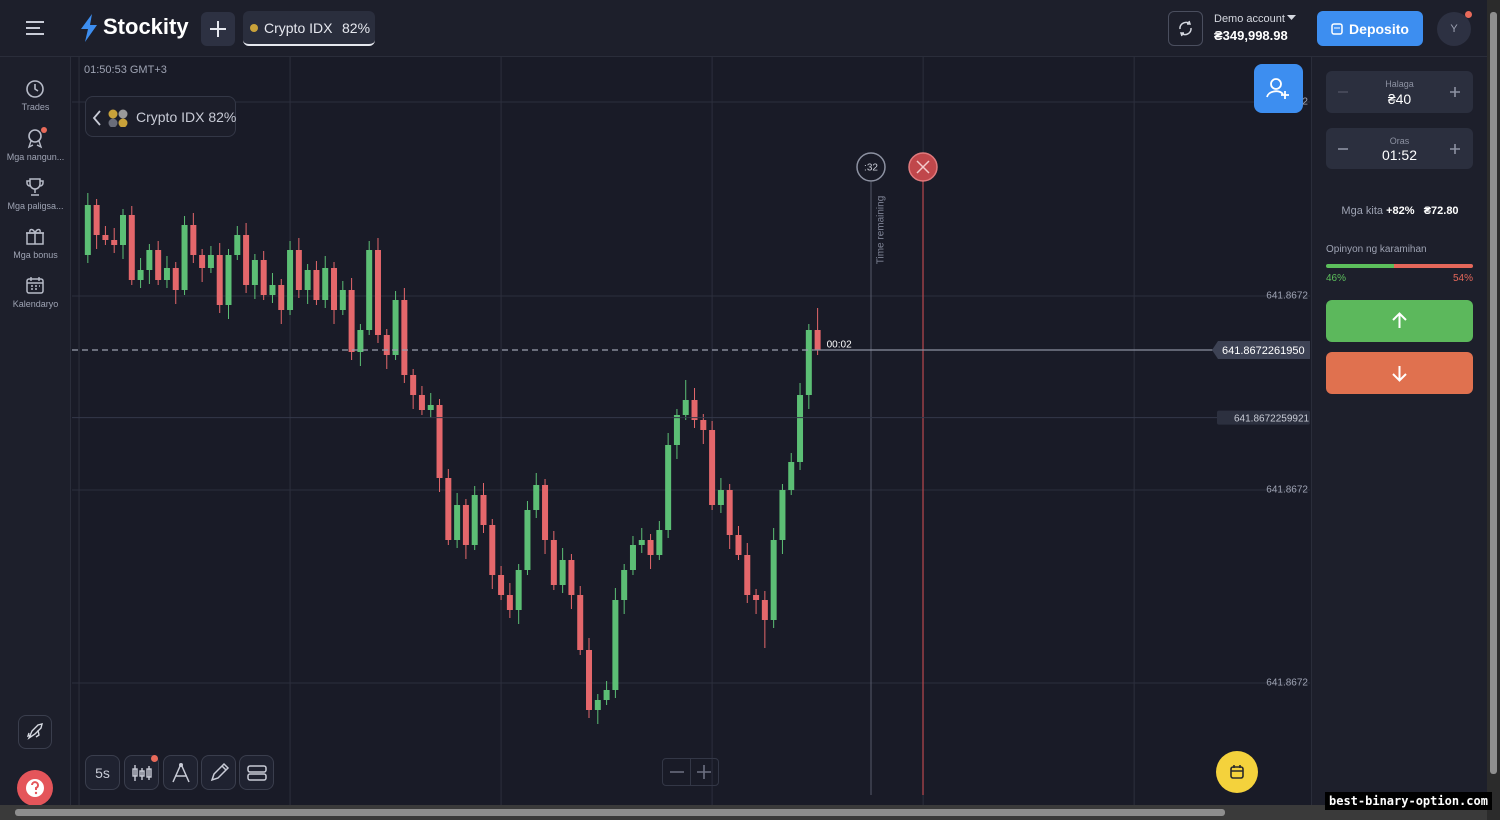  I want to click on avatar: Y, so click(1454, 29).